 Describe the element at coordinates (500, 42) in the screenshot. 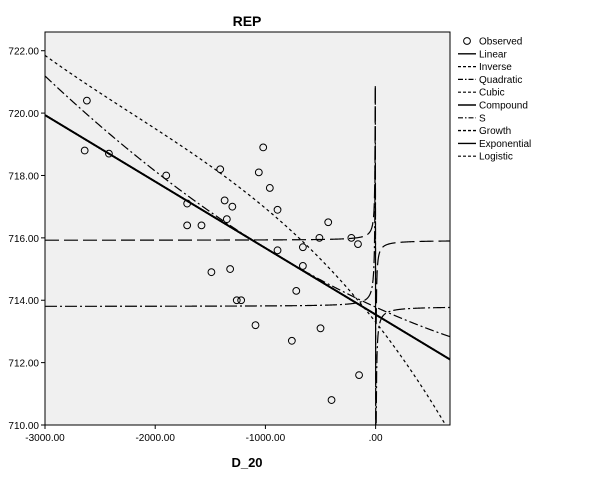

I see `legend-observed-label: Observed` at that location.